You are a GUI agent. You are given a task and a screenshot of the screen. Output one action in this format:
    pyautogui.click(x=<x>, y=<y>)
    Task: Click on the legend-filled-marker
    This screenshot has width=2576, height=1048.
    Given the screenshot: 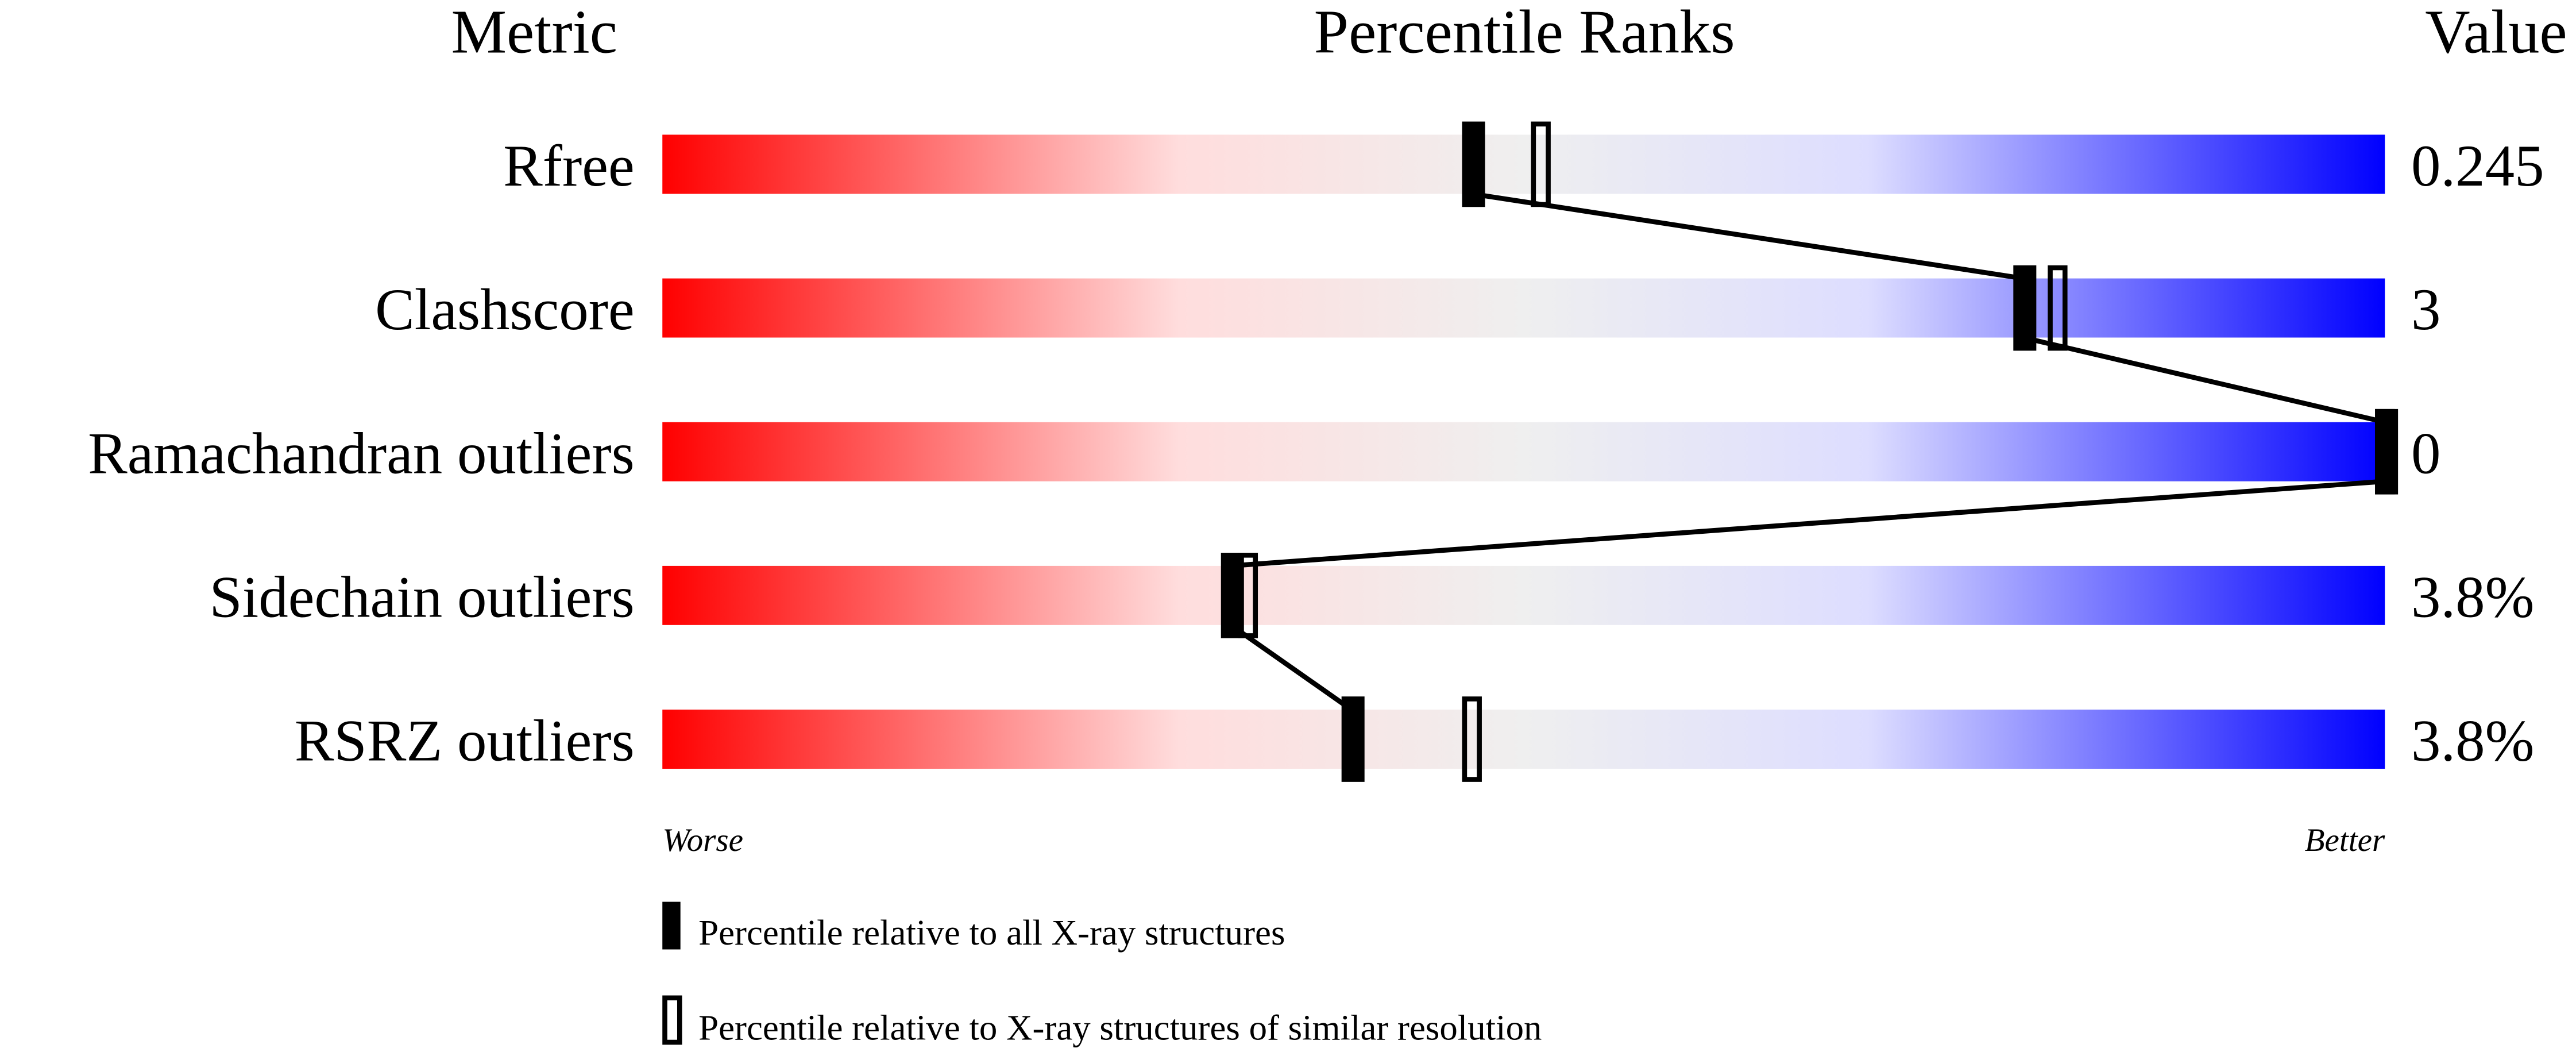 What is the action you would take?
    pyautogui.click(x=671, y=925)
    